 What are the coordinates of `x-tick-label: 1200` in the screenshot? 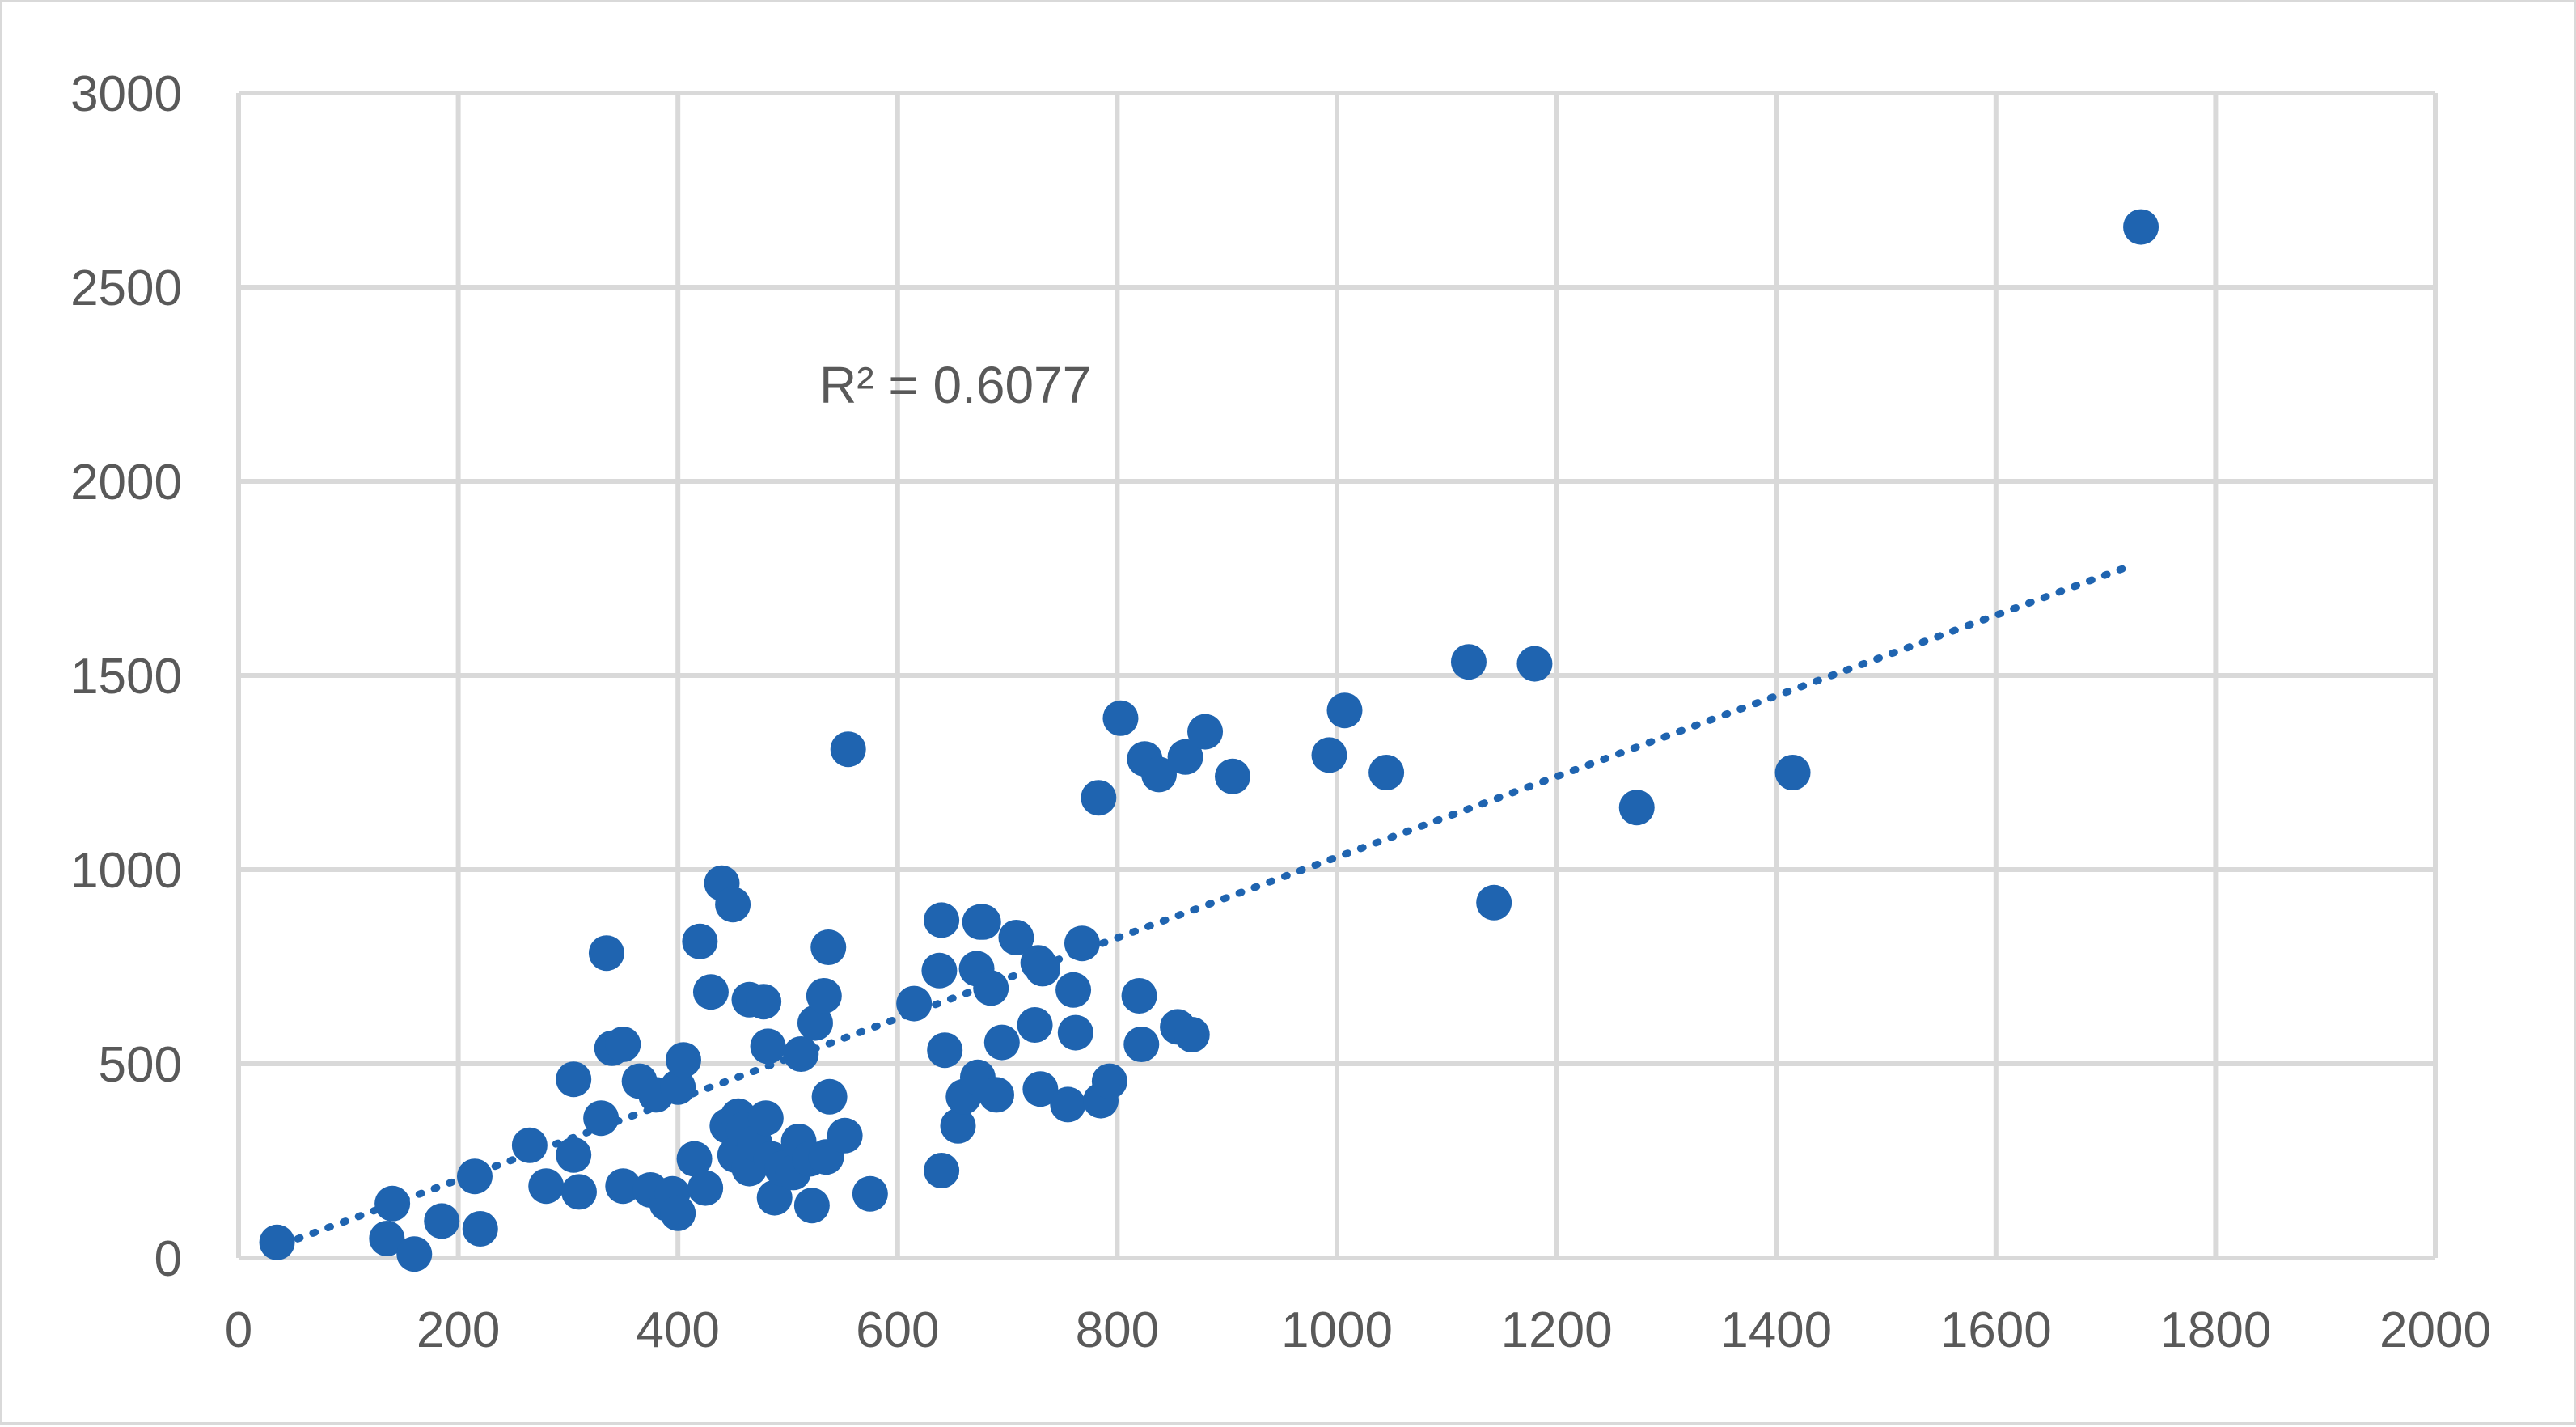 It's located at (1557, 1330).